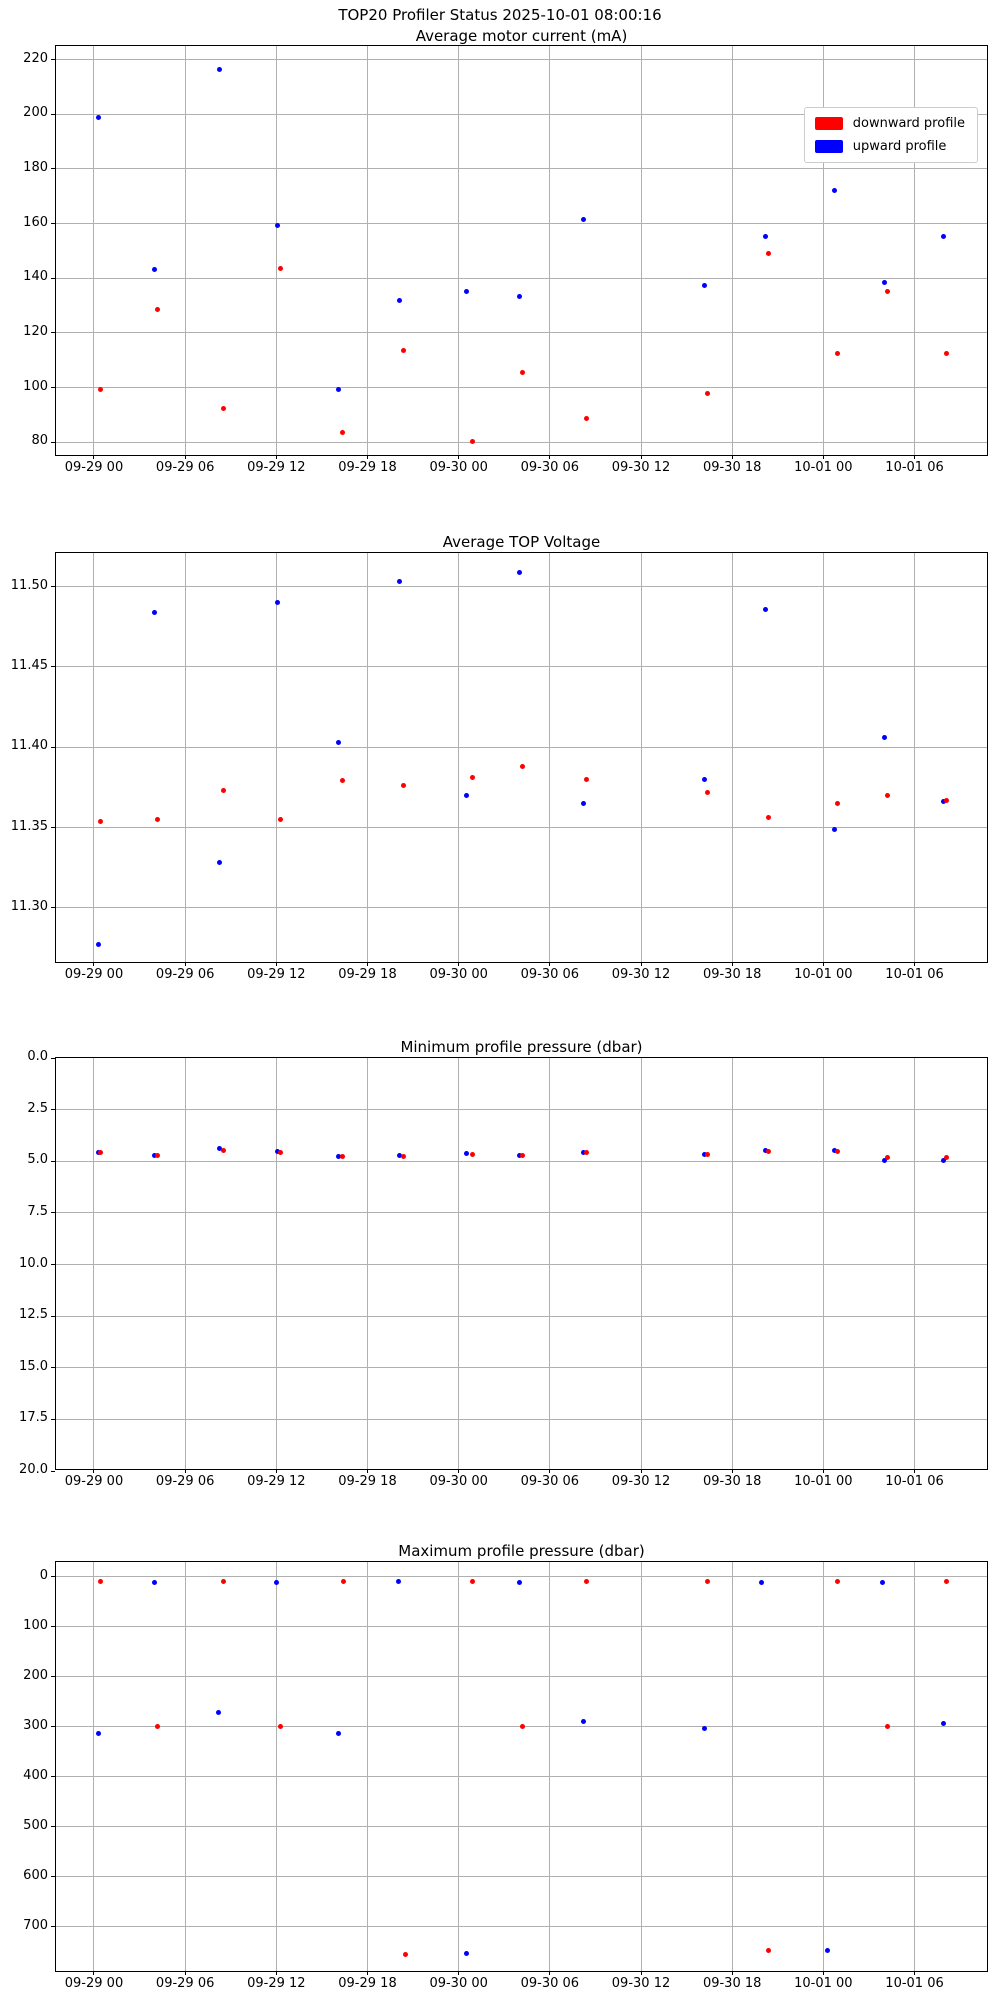 The height and width of the screenshot is (2000, 1000). I want to click on legend-swatch-downward, so click(828, 123).